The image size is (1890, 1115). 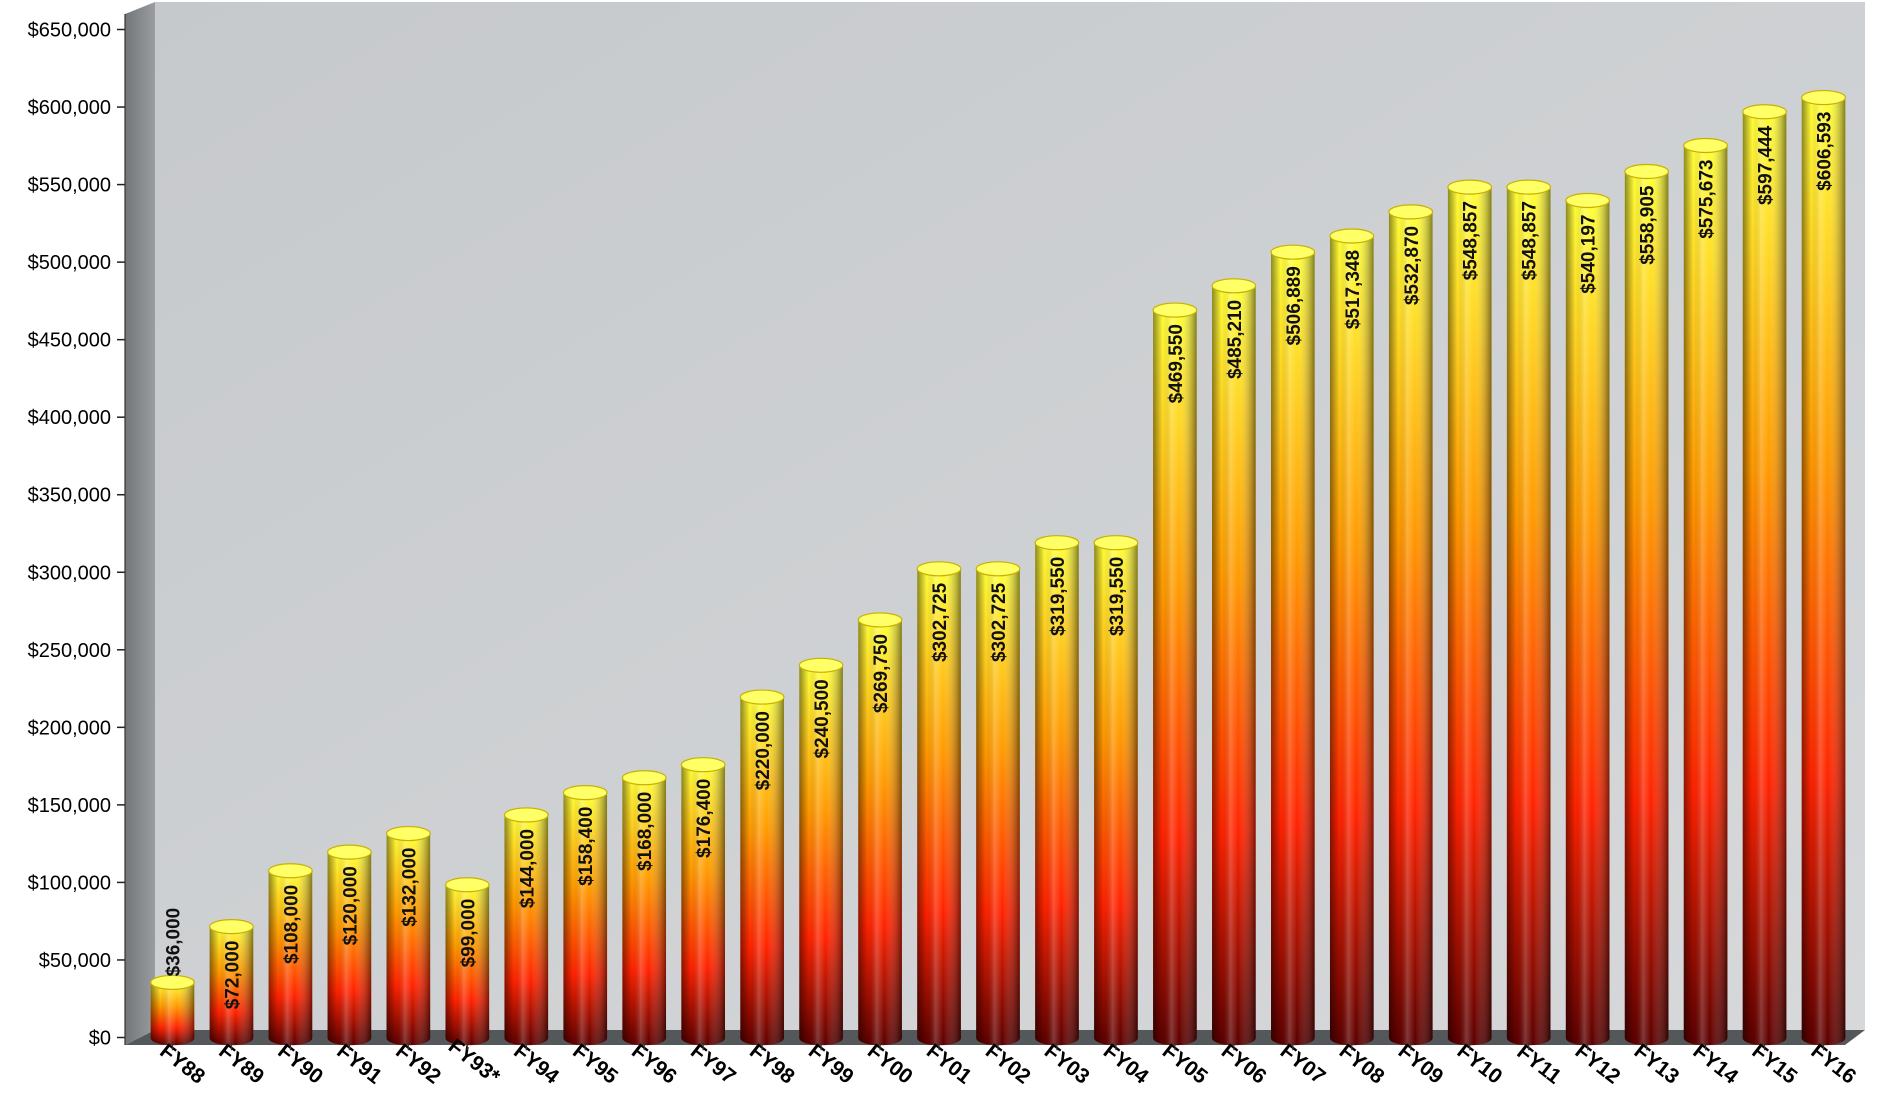 What do you see at coordinates (890, 1064) in the screenshot?
I see `x-tick-label: FY00` at bounding box center [890, 1064].